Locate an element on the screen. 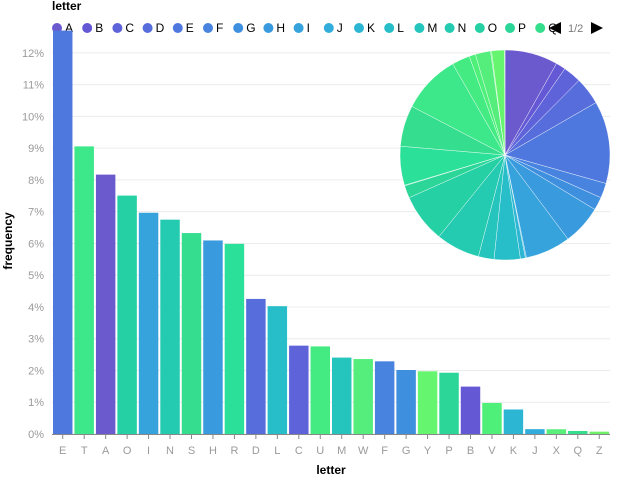 The height and width of the screenshot is (480, 640). y-tick-label: 0% is located at coordinates (36, 435).